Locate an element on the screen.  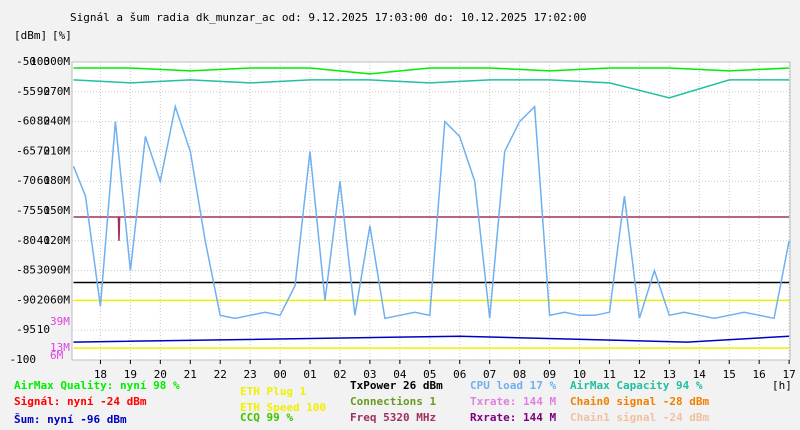
y2-tick-label: 60 is located at coordinates (43, 180).